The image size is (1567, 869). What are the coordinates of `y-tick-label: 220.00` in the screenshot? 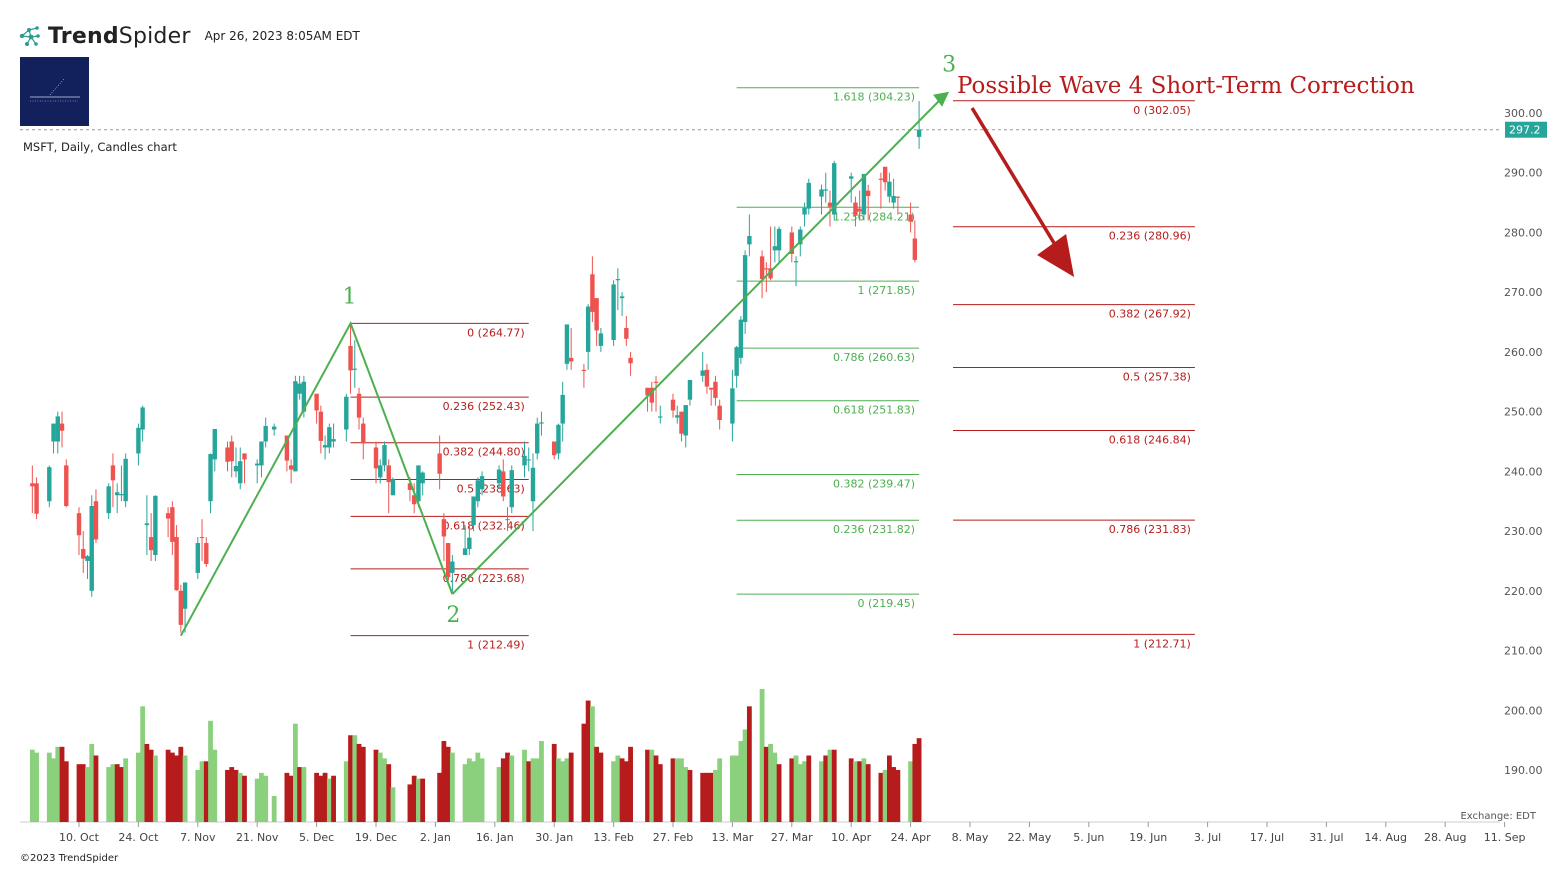 It's located at (1523, 591).